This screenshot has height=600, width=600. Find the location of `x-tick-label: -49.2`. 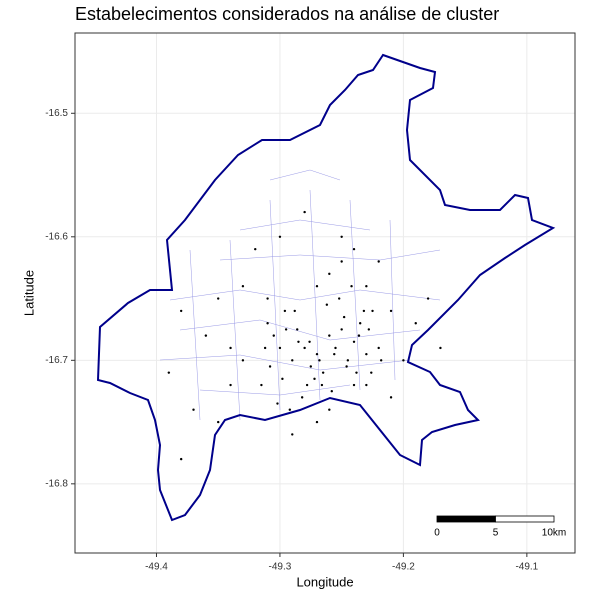

x-tick-label: -49.2 is located at coordinates (403, 567).